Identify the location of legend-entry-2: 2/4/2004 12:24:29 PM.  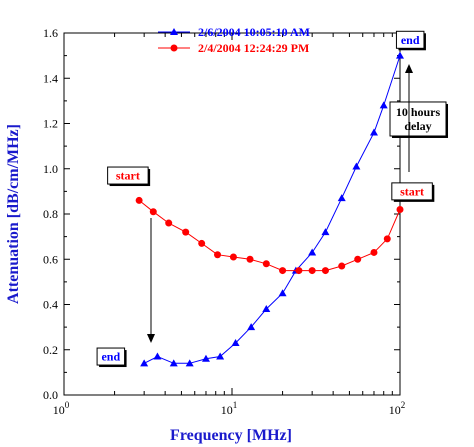
(233, 48).